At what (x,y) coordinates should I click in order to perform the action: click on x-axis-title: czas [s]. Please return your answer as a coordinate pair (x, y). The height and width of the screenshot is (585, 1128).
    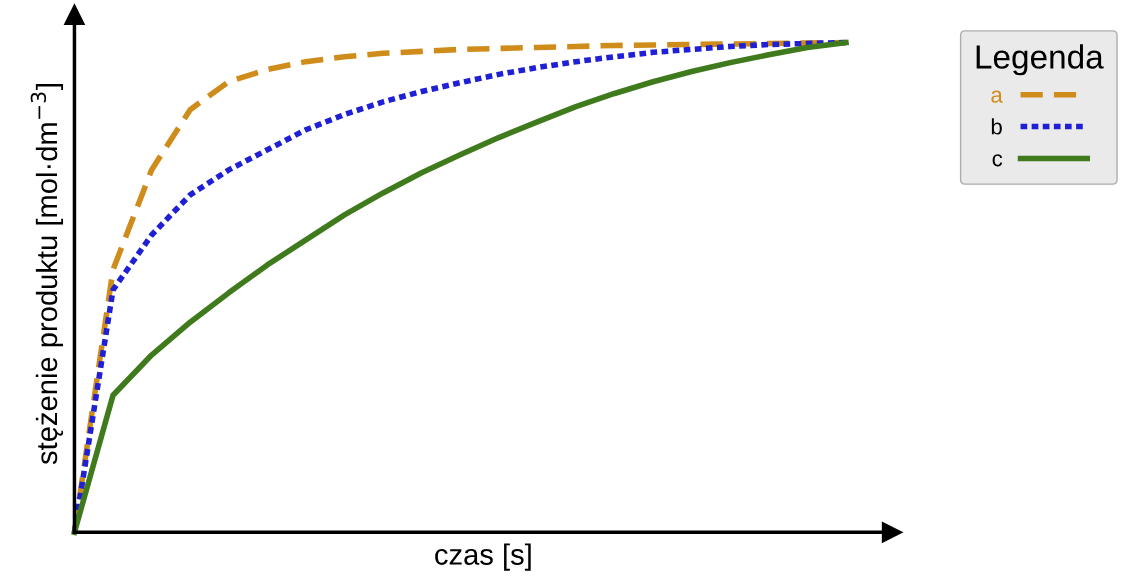
    Looking at the image, I should click on (483, 557).